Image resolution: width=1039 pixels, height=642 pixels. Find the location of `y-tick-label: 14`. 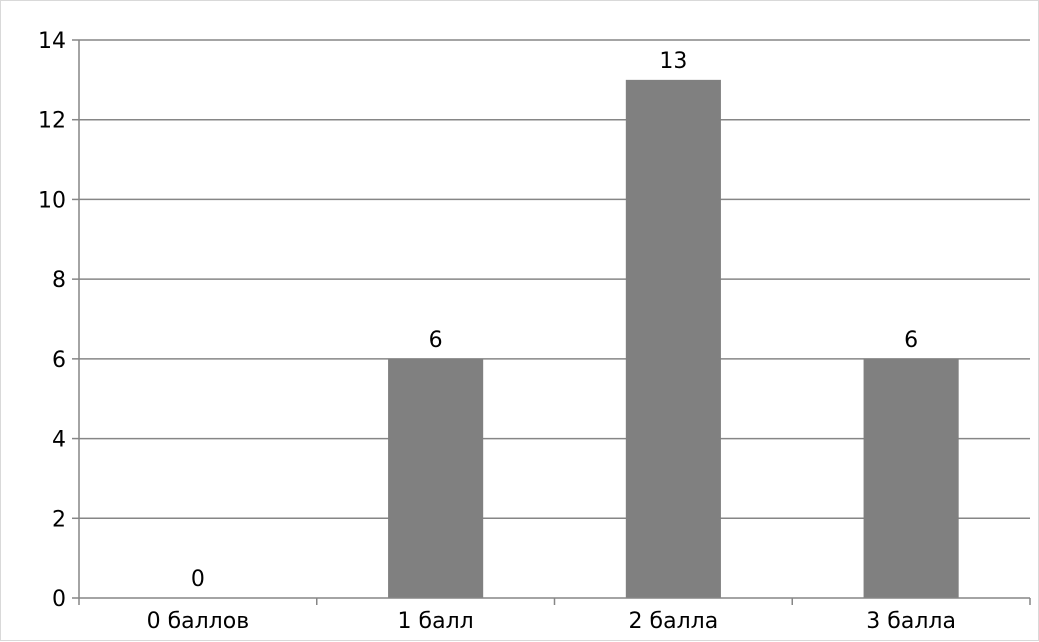

y-tick-label: 14 is located at coordinates (52, 41).